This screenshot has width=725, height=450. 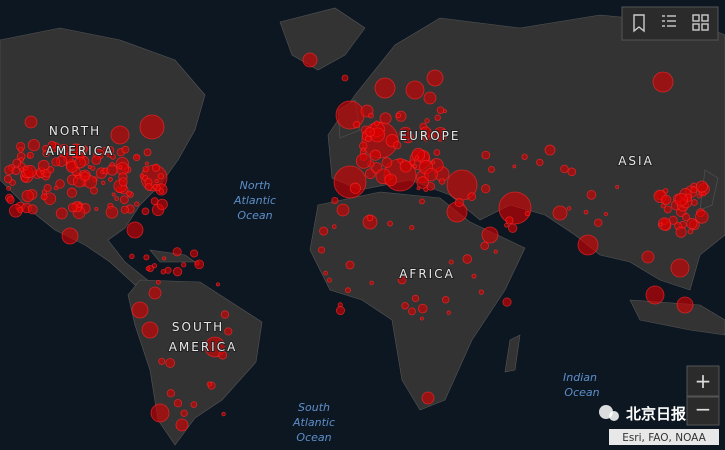 I want to click on label-line: ASIA, so click(x=636, y=161).